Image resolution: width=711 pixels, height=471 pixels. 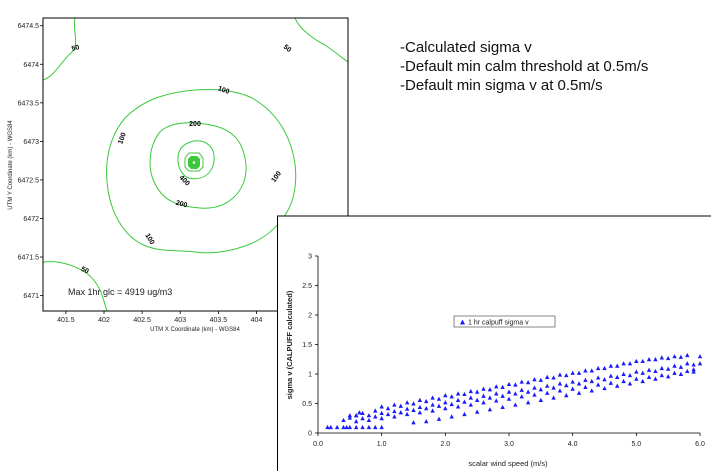 What do you see at coordinates (104, 320) in the screenshot?
I see `contour-map-x-tick-label: 402` at bounding box center [104, 320].